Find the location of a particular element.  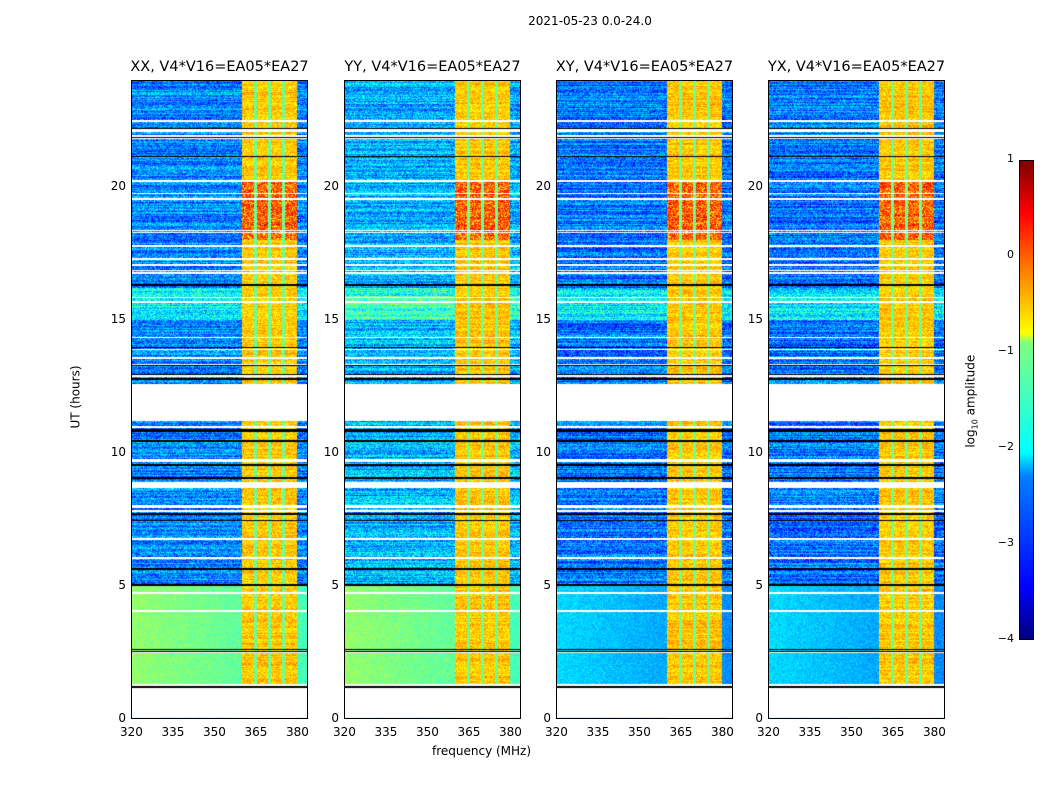

panel-title: YX, V4*V16=EA05*EA27 is located at coordinates (856, 67).